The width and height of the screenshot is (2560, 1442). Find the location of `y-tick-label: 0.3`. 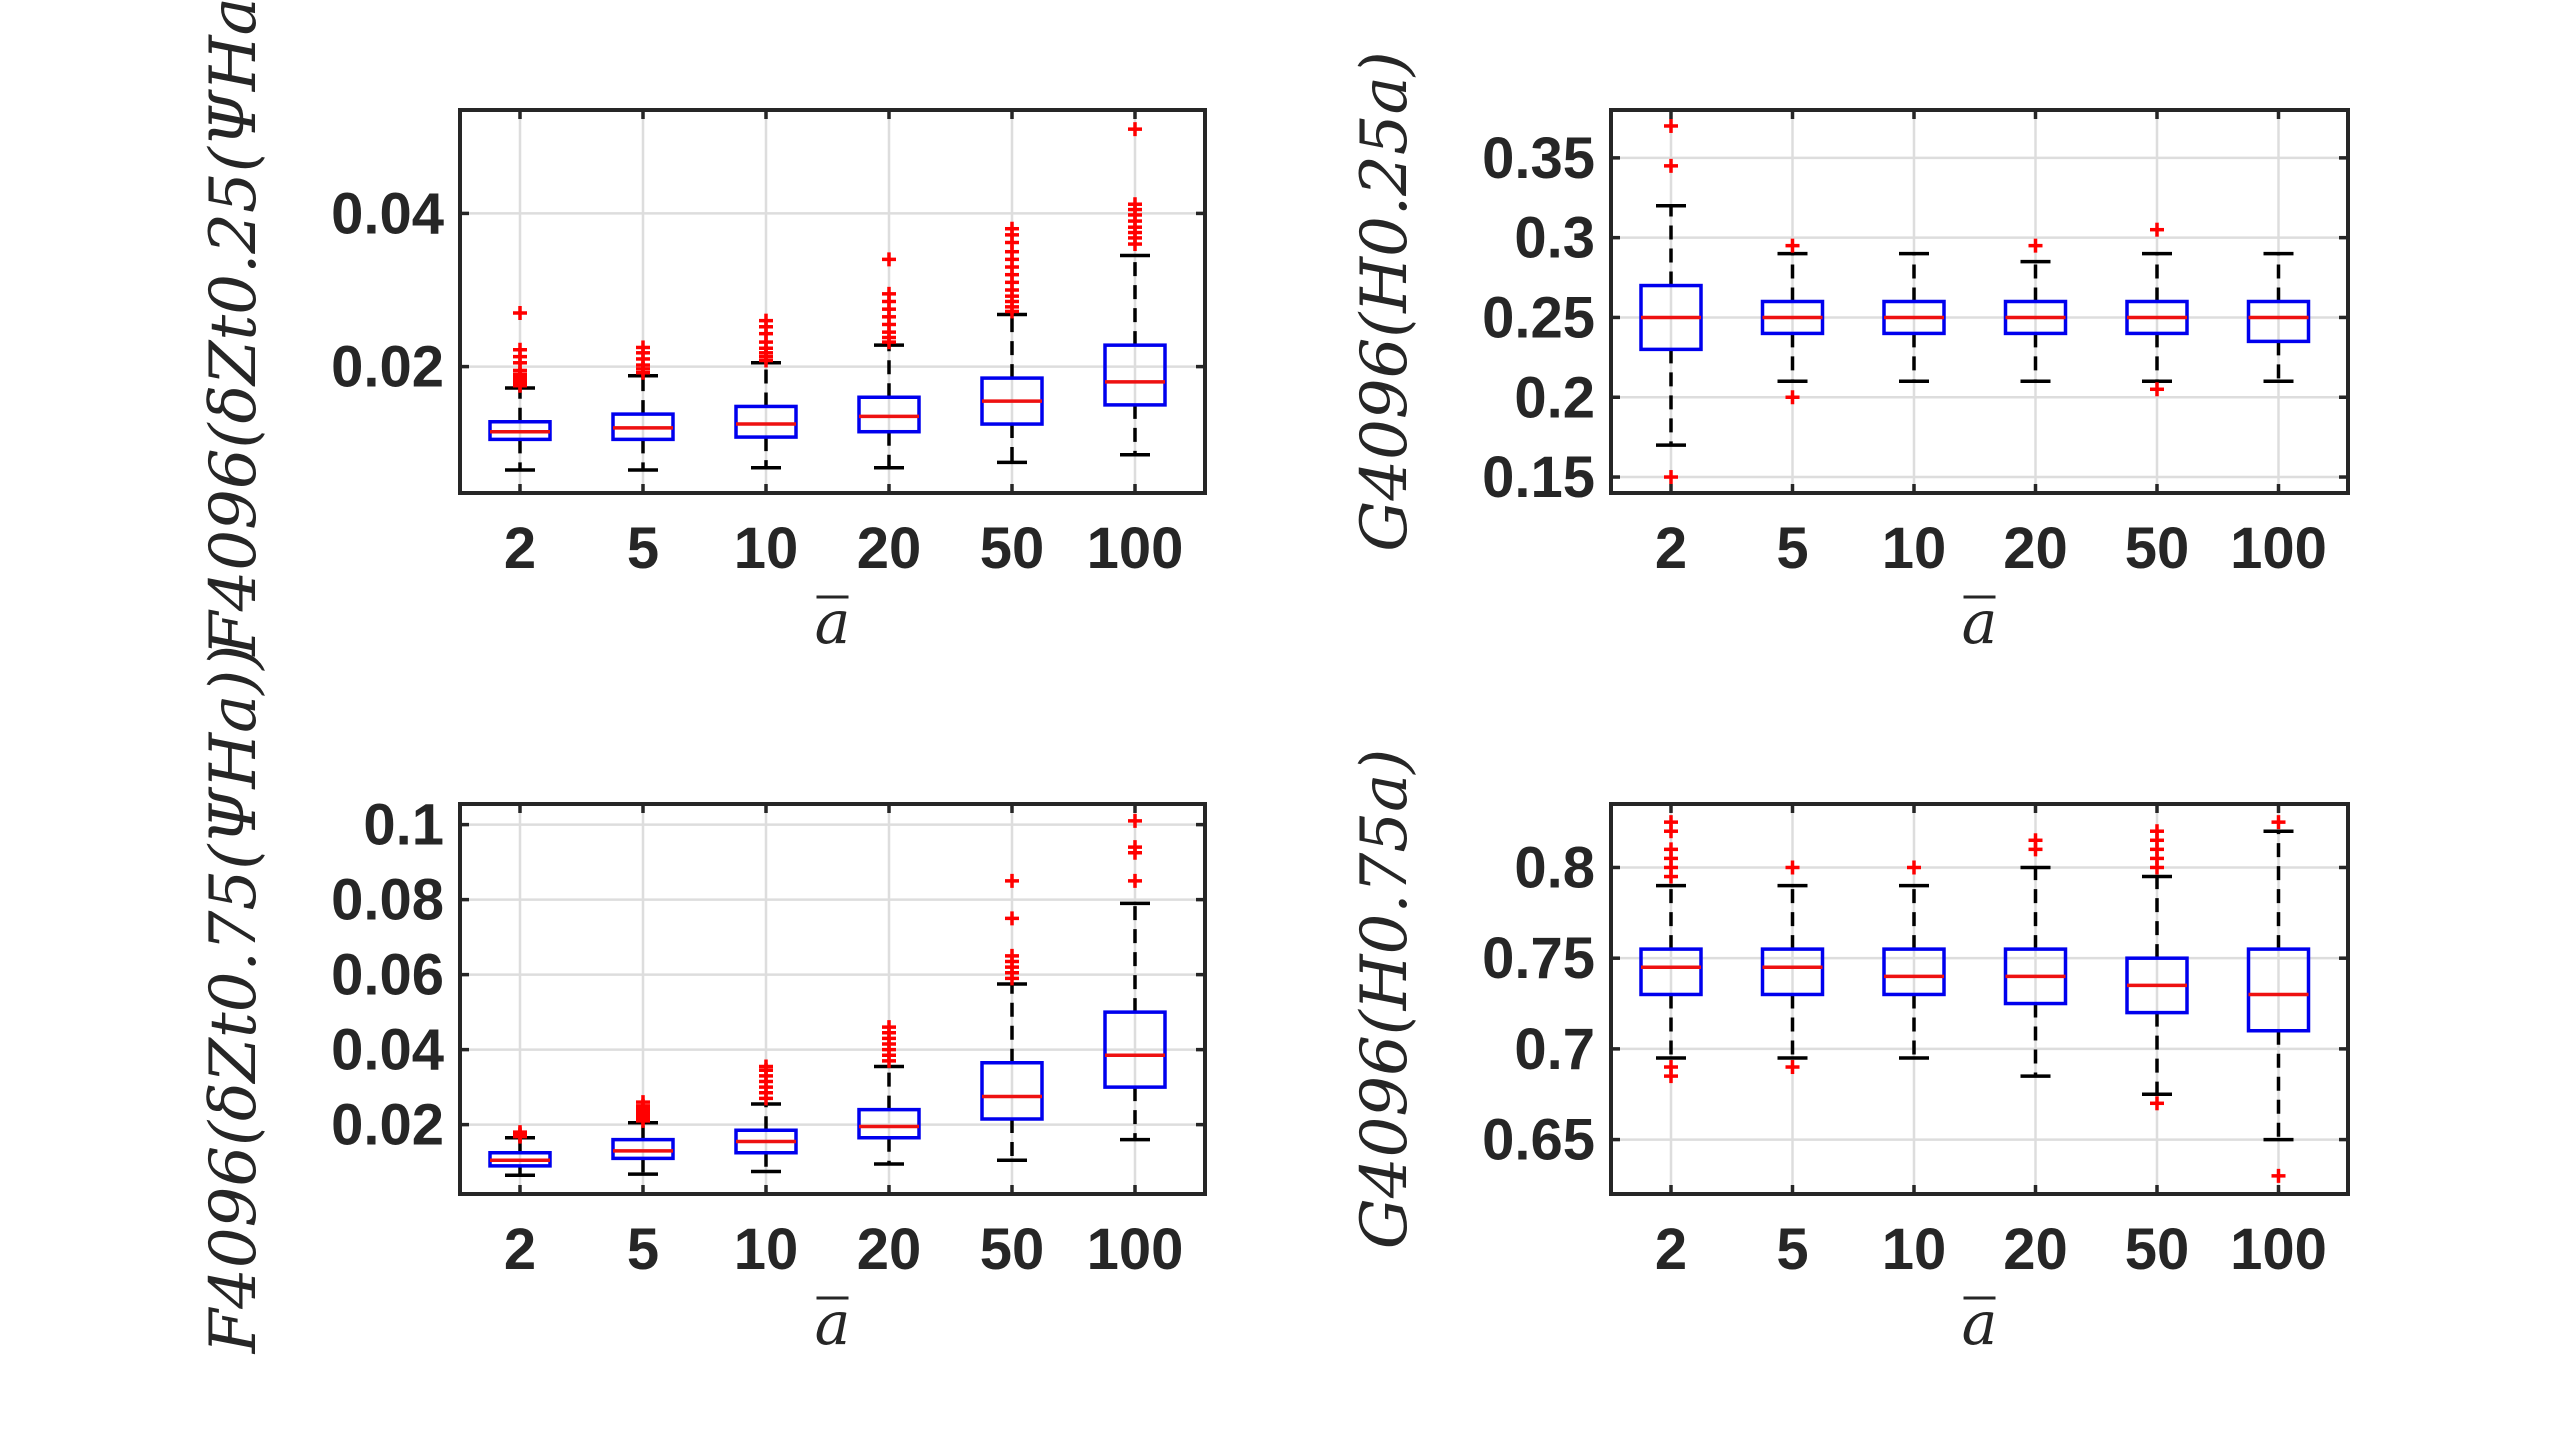

y-tick-label: 0.3 is located at coordinates (1554, 238).